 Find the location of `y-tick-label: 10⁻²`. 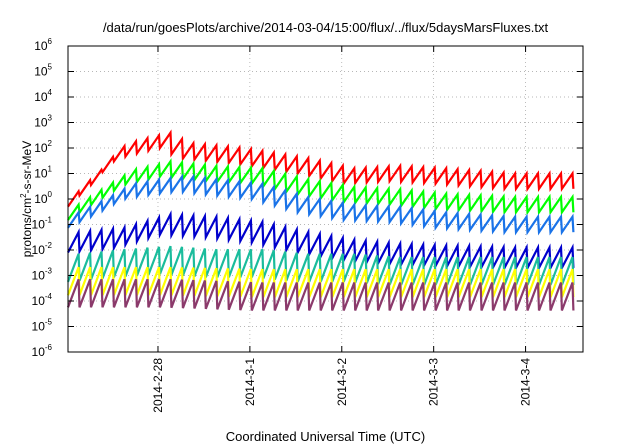

y-tick-label: 10⁻² is located at coordinates (42, 249).